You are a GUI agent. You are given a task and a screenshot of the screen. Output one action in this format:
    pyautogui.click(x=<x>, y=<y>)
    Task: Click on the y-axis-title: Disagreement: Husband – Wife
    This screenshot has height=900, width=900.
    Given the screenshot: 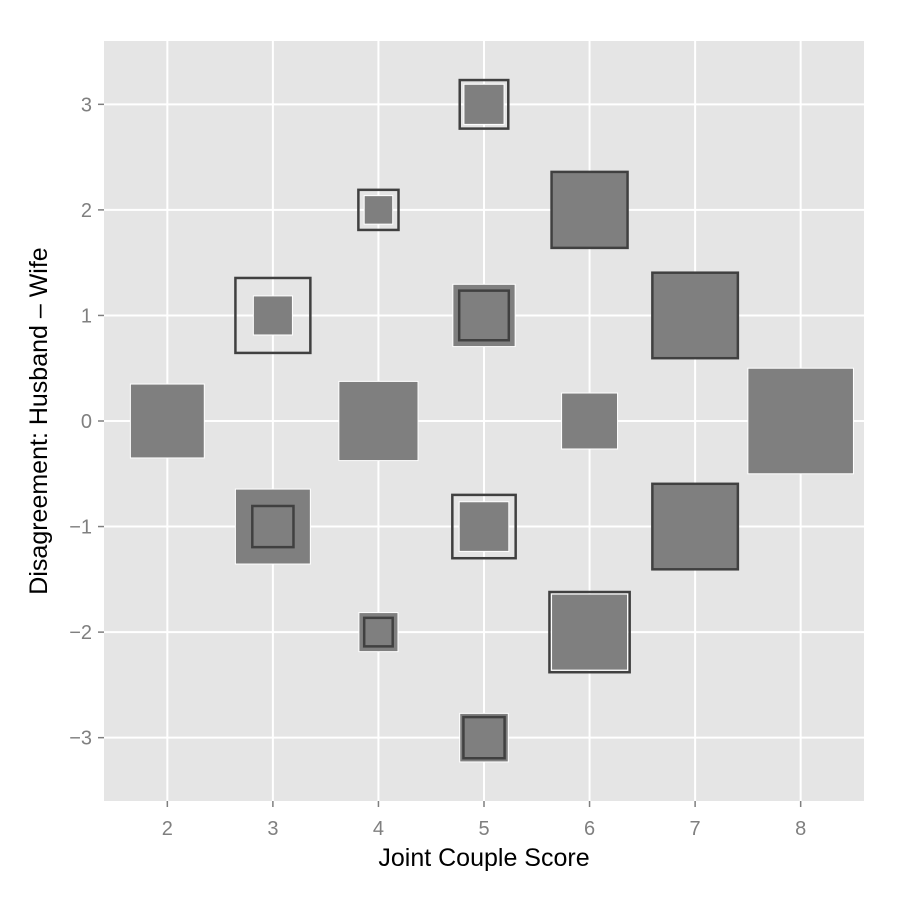 What is the action you would take?
    pyautogui.click(x=39, y=420)
    